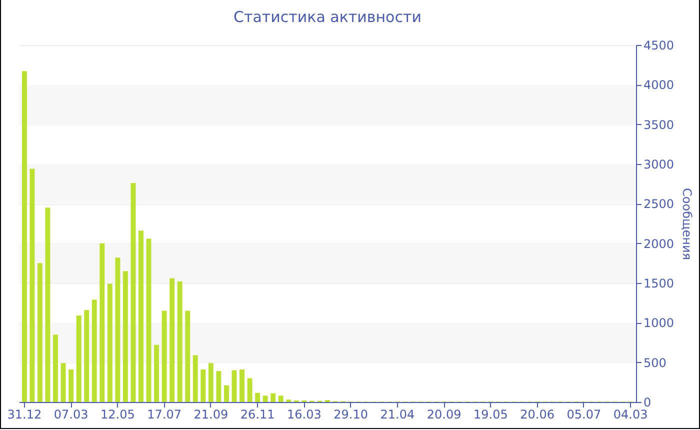 The image size is (700, 430). Describe the element at coordinates (444, 415) in the screenshot. I see `x-tick-label: 20.09` at that location.